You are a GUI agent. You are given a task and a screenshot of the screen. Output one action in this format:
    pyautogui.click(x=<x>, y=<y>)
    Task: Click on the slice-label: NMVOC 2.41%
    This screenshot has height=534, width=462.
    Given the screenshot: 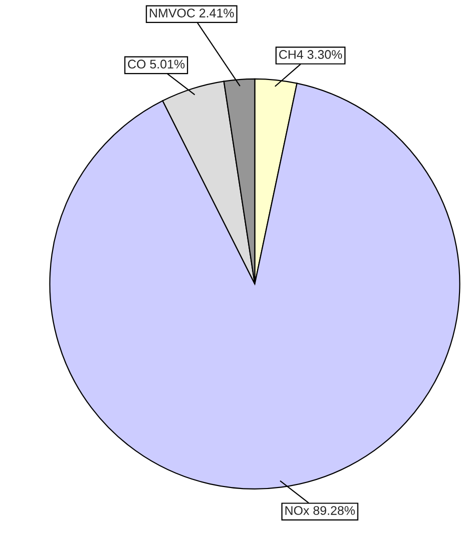 What is the action you would take?
    pyautogui.click(x=192, y=13)
    